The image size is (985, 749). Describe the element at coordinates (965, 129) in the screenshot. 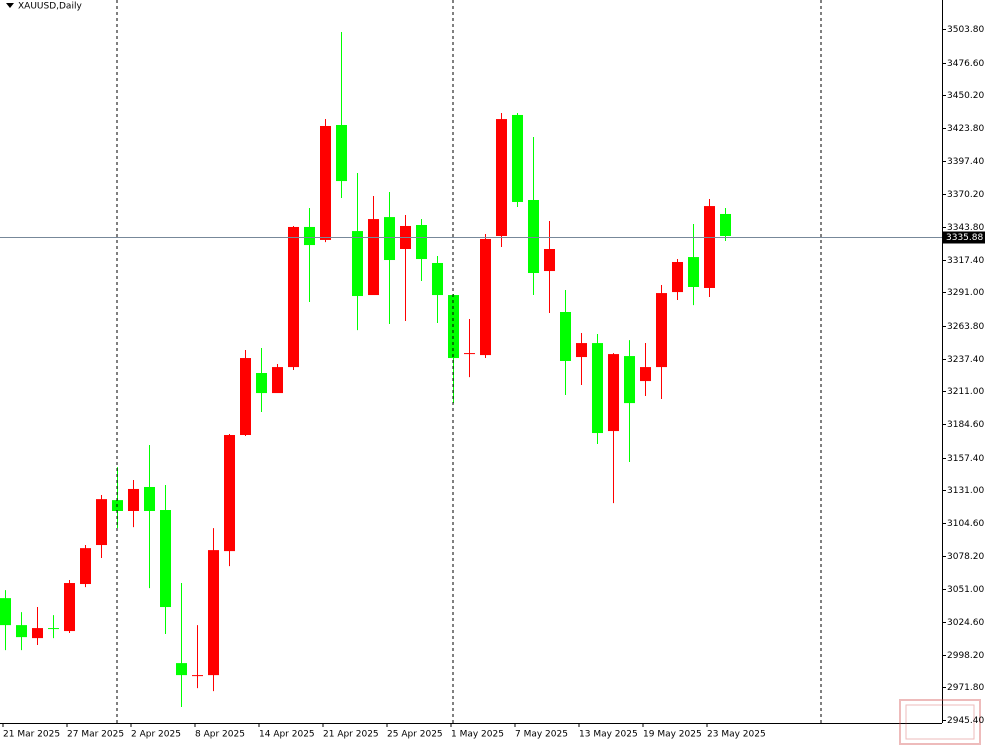

I see `y-tick-label: 3423.80` at that location.